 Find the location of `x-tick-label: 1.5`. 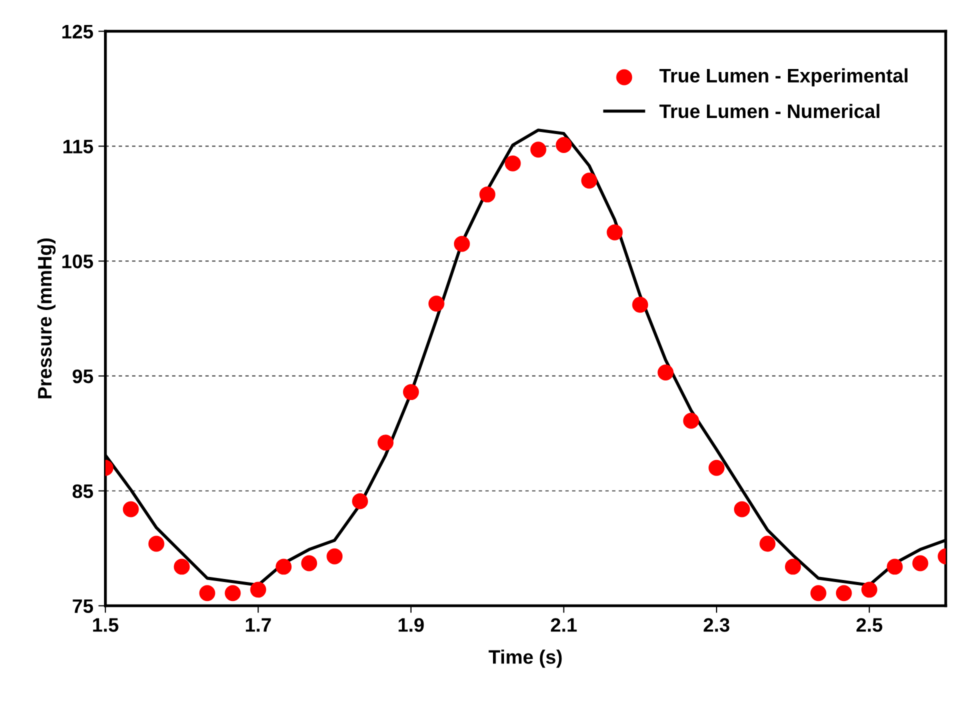

x-tick-label: 1.5 is located at coordinates (105, 625).